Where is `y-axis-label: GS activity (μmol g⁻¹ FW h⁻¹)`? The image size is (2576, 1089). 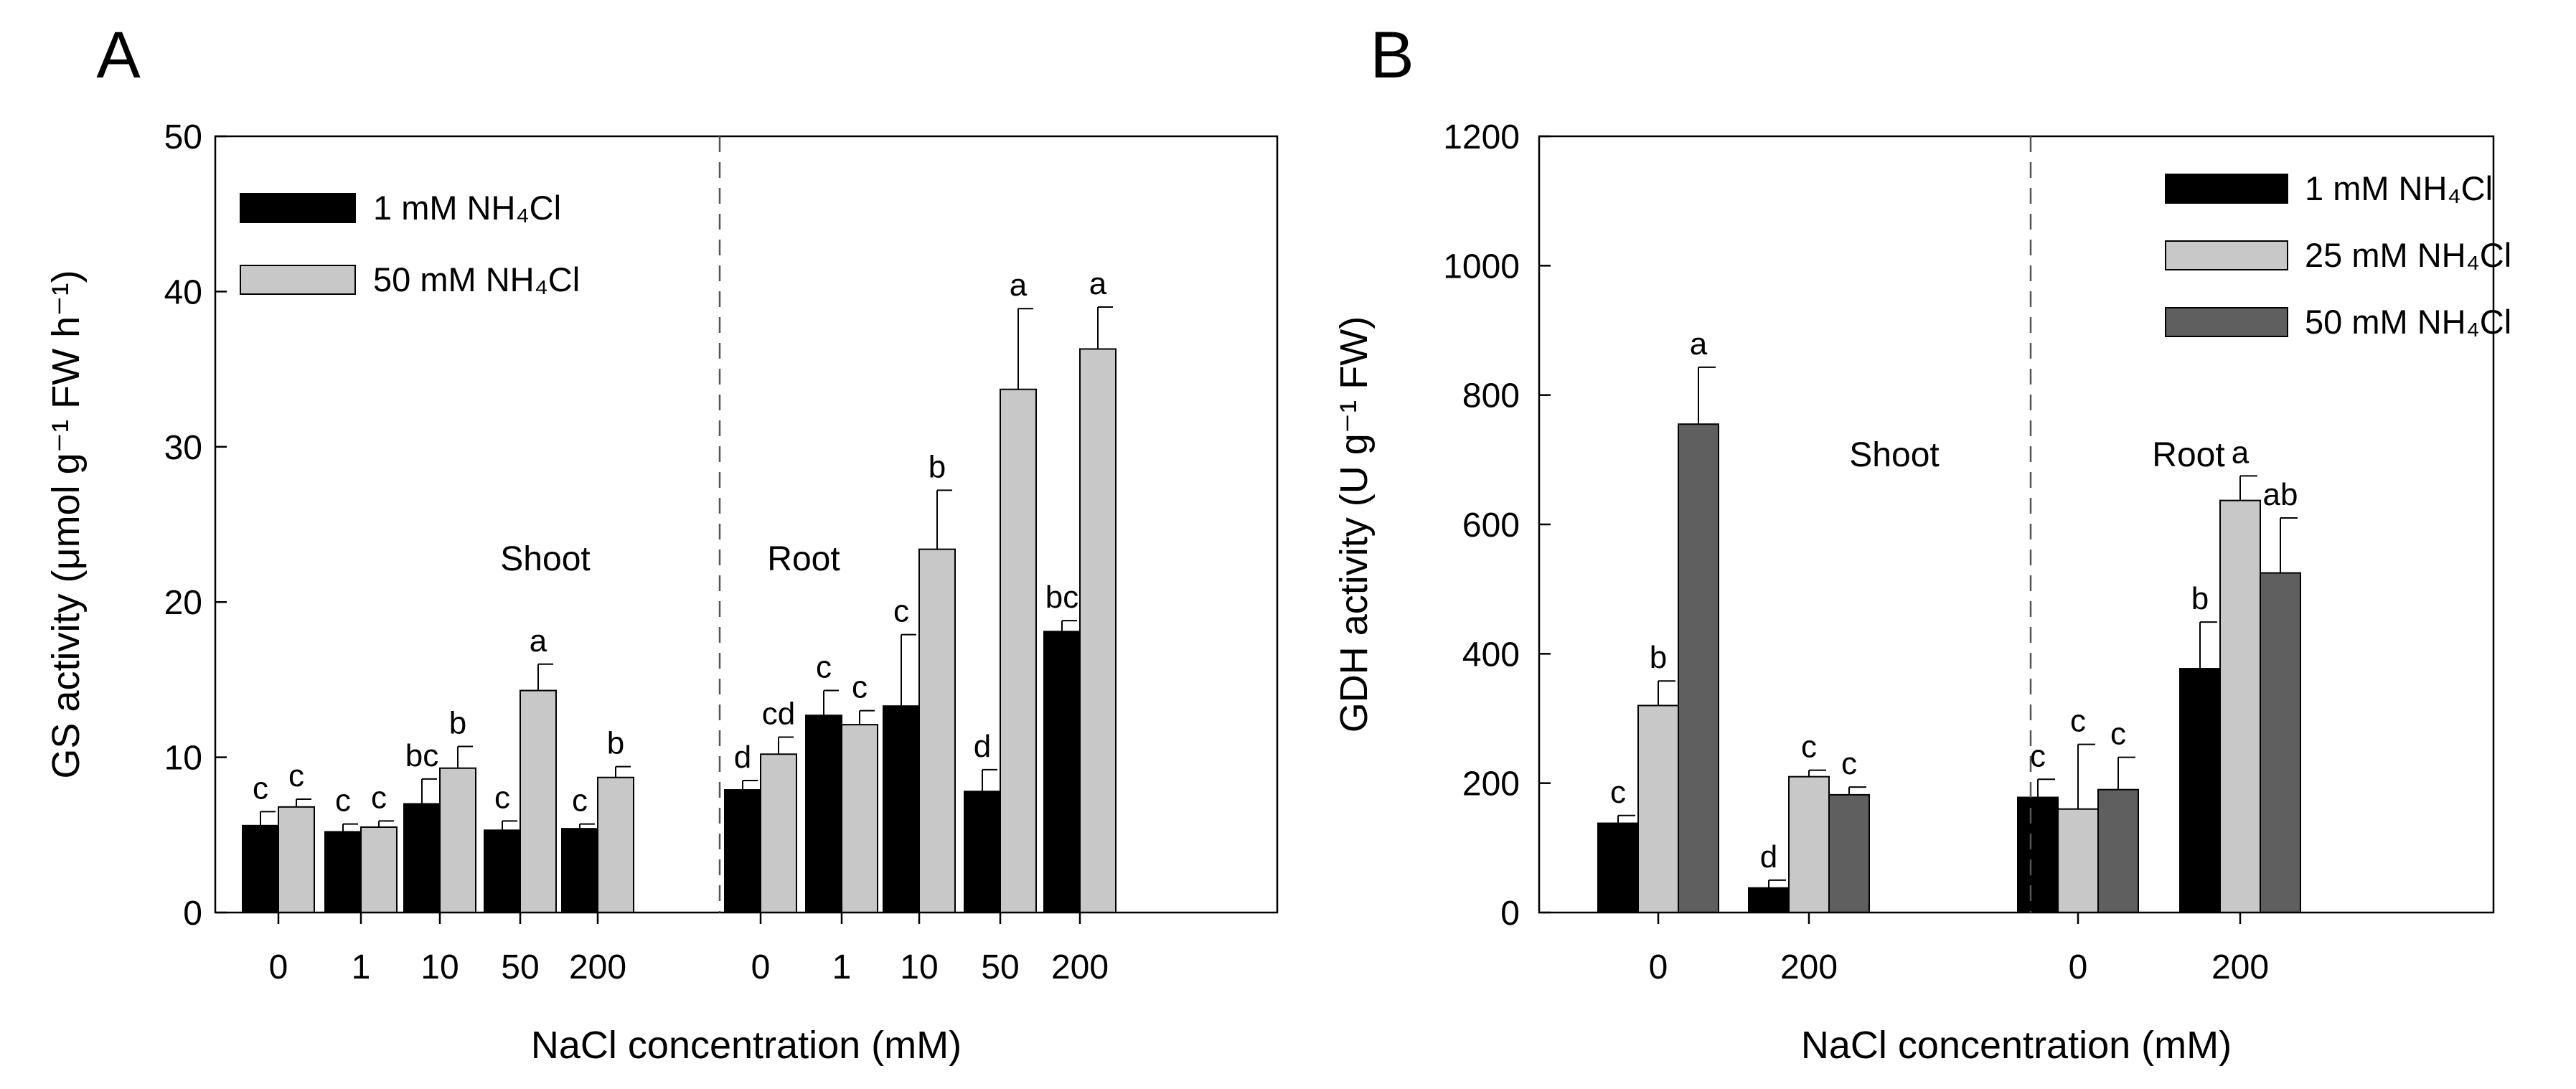 y-axis-label: GS activity (μmol g⁻¹ FW h⁻¹) is located at coordinates (66, 524).